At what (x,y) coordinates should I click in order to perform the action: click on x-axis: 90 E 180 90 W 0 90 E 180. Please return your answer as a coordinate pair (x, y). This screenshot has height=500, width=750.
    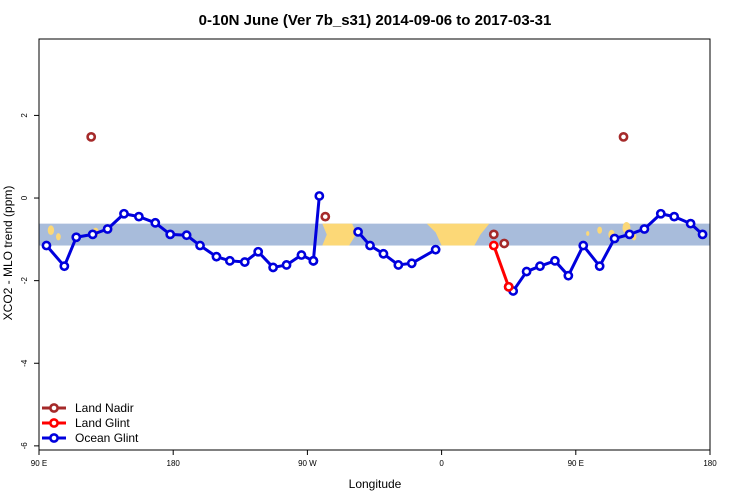
    Looking at the image, I should click on (374, 459).